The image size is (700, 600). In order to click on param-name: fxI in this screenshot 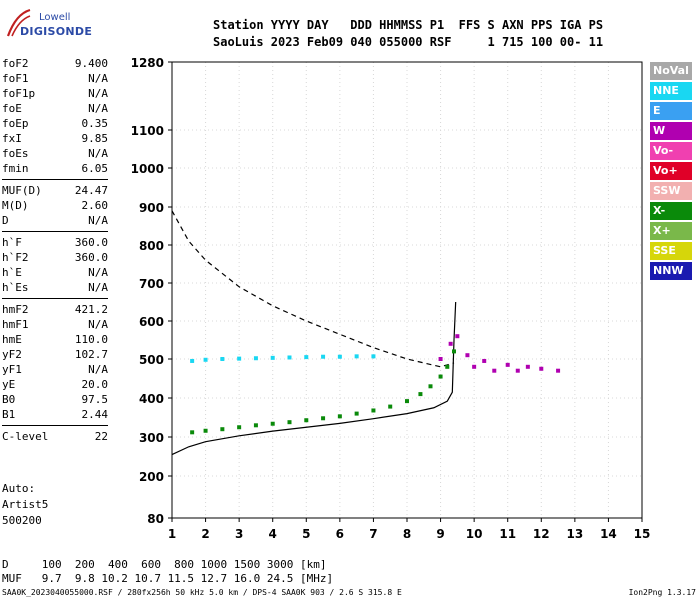, I will do `click(12, 138)`.